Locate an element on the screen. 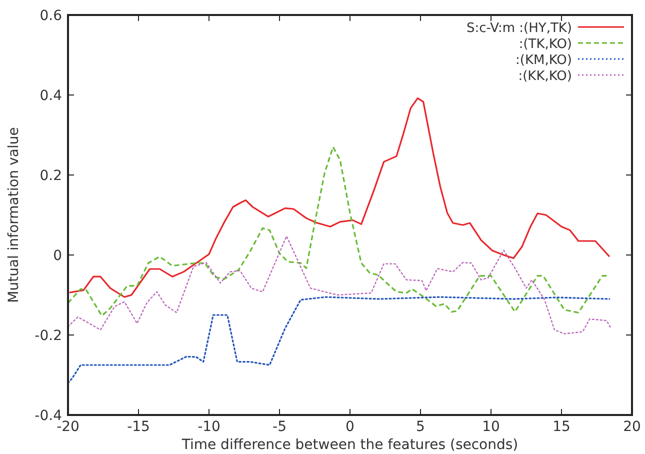 The width and height of the screenshot is (645, 454). legend-label: :(KM,KO) is located at coordinates (544, 60).